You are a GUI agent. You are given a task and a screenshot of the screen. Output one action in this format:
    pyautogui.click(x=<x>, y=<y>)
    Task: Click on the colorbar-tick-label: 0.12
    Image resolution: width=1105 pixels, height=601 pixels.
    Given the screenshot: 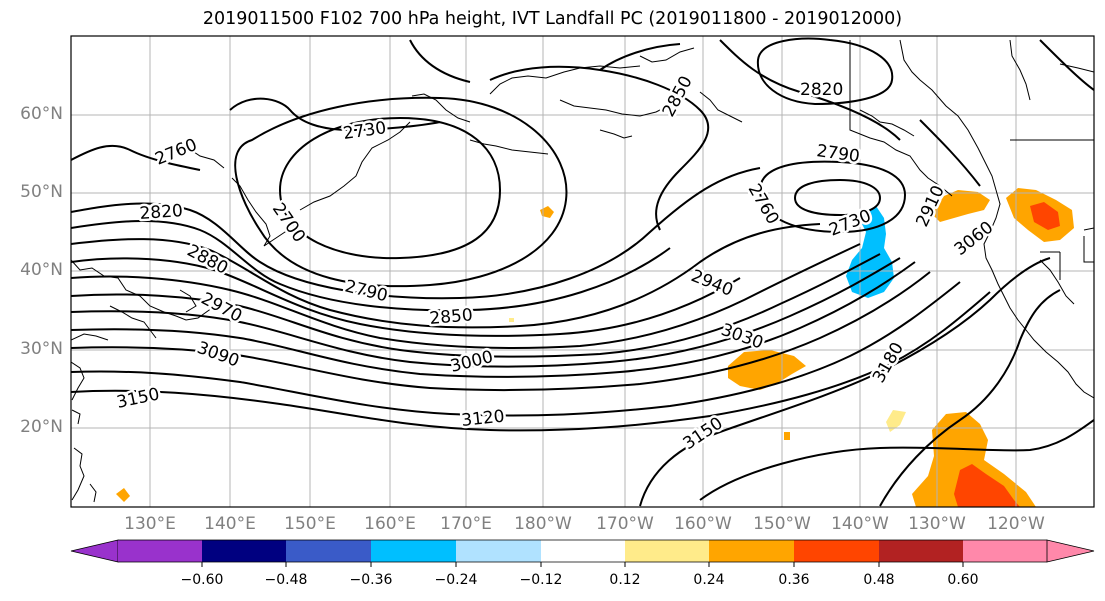 What is the action you would take?
    pyautogui.click(x=625, y=580)
    